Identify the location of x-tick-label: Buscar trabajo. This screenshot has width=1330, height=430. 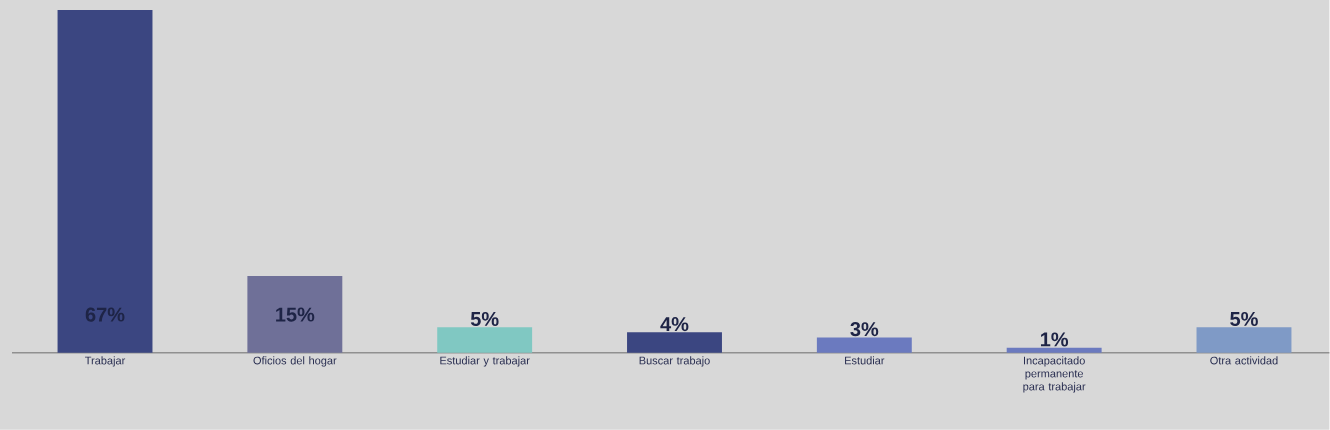
(674, 361).